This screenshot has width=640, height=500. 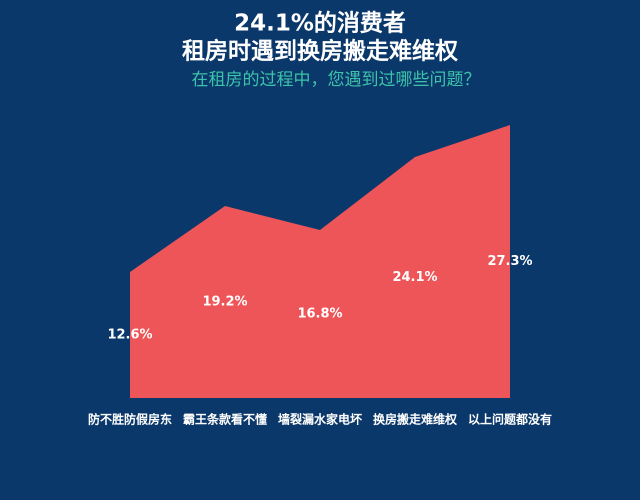 What do you see at coordinates (510, 419) in the screenshot?
I see `x-tick-label: 以上问题都没有` at bounding box center [510, 419].